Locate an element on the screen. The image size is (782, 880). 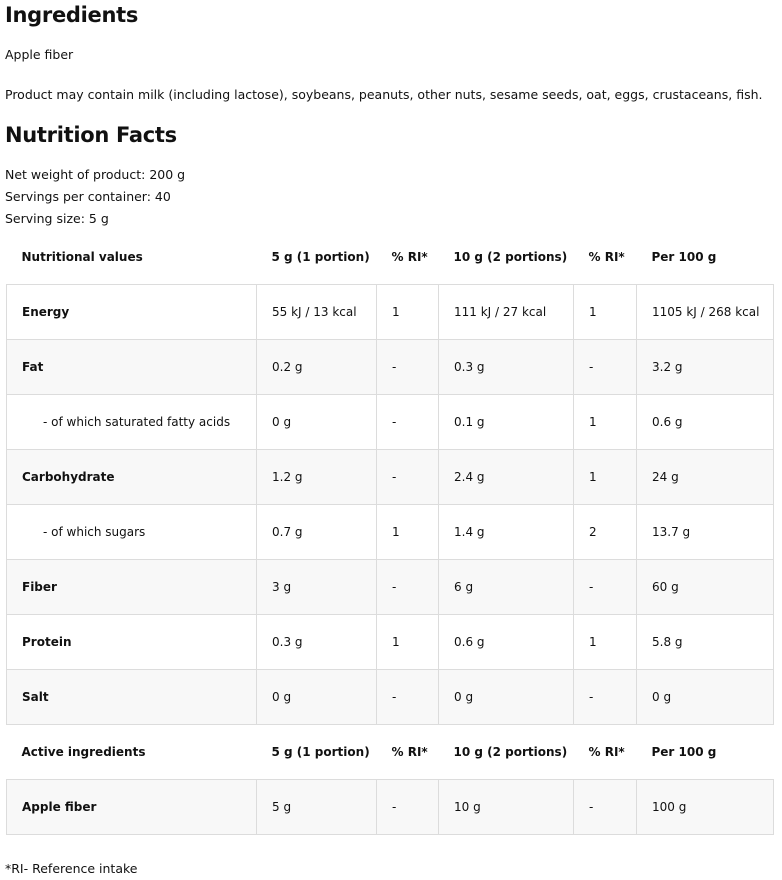
row-label: - of which sugars is located at coordinates (131, 532).